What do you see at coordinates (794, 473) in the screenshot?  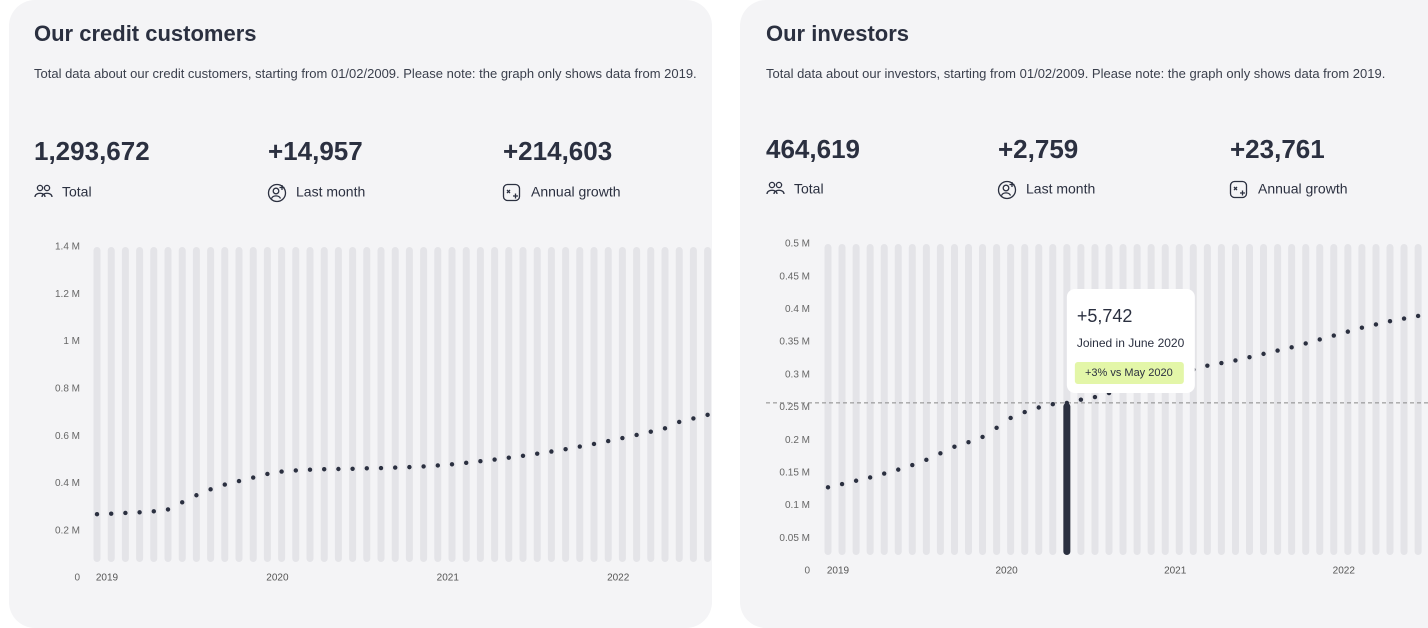 I see `y-tick-label: 0.15 M` at bounding box center [794, 473].